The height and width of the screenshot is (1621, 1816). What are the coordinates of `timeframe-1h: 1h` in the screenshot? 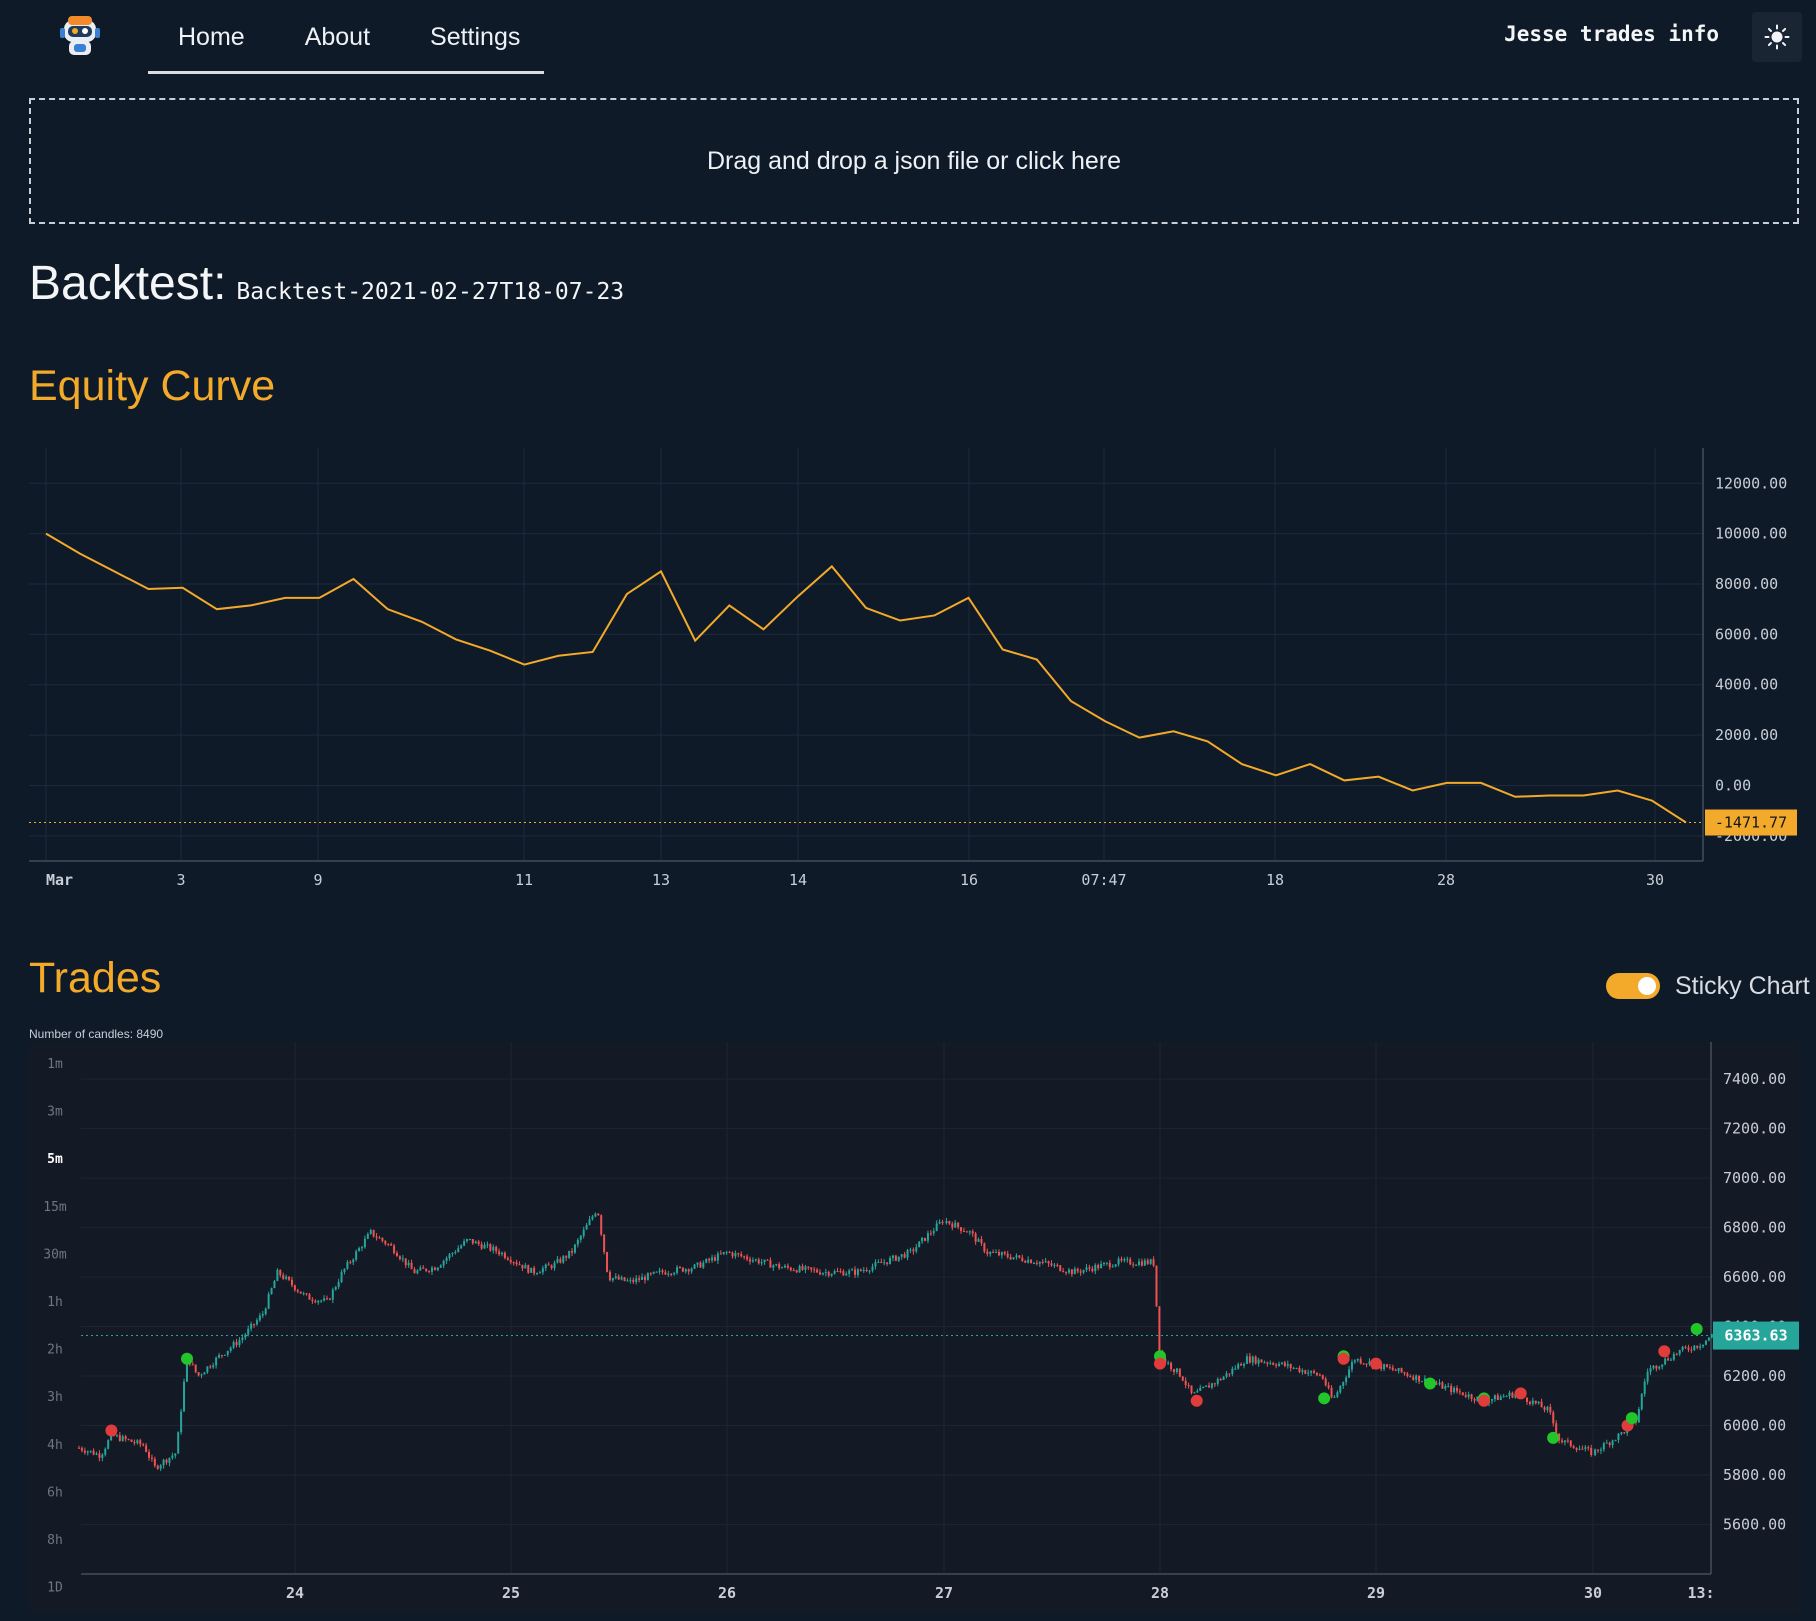 It's located at (55, 1302).